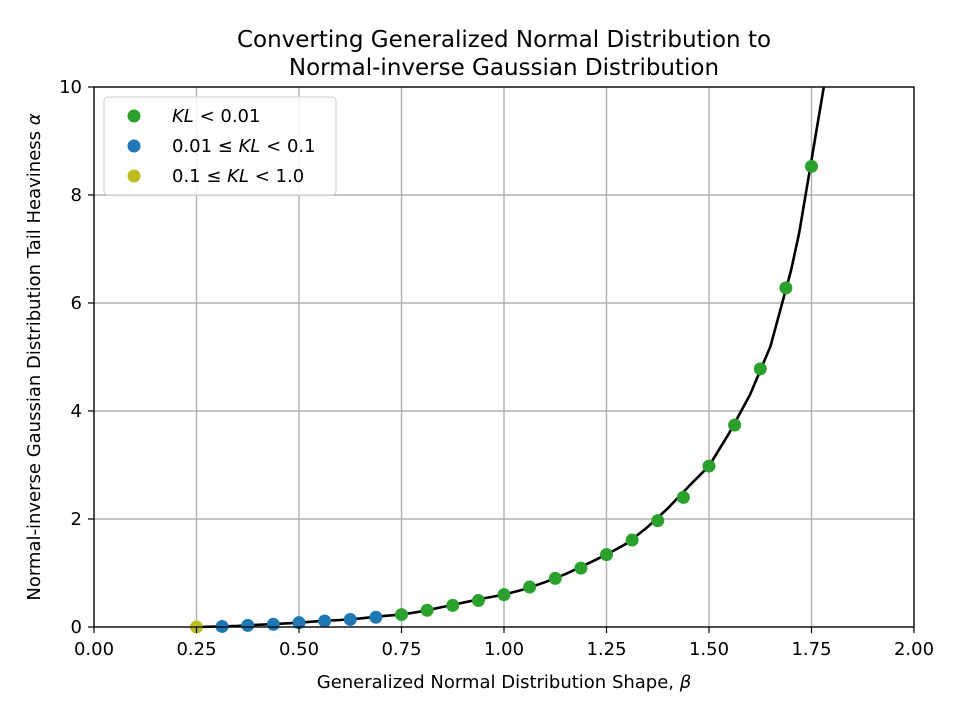  I want to click on legend-box, so click(220, 146).